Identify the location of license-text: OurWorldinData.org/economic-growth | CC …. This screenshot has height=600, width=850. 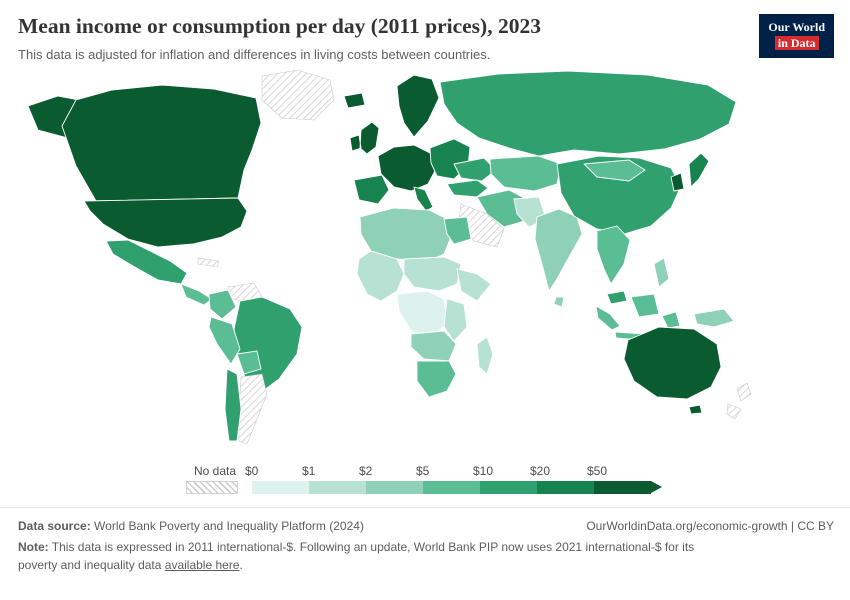
(710, 525).